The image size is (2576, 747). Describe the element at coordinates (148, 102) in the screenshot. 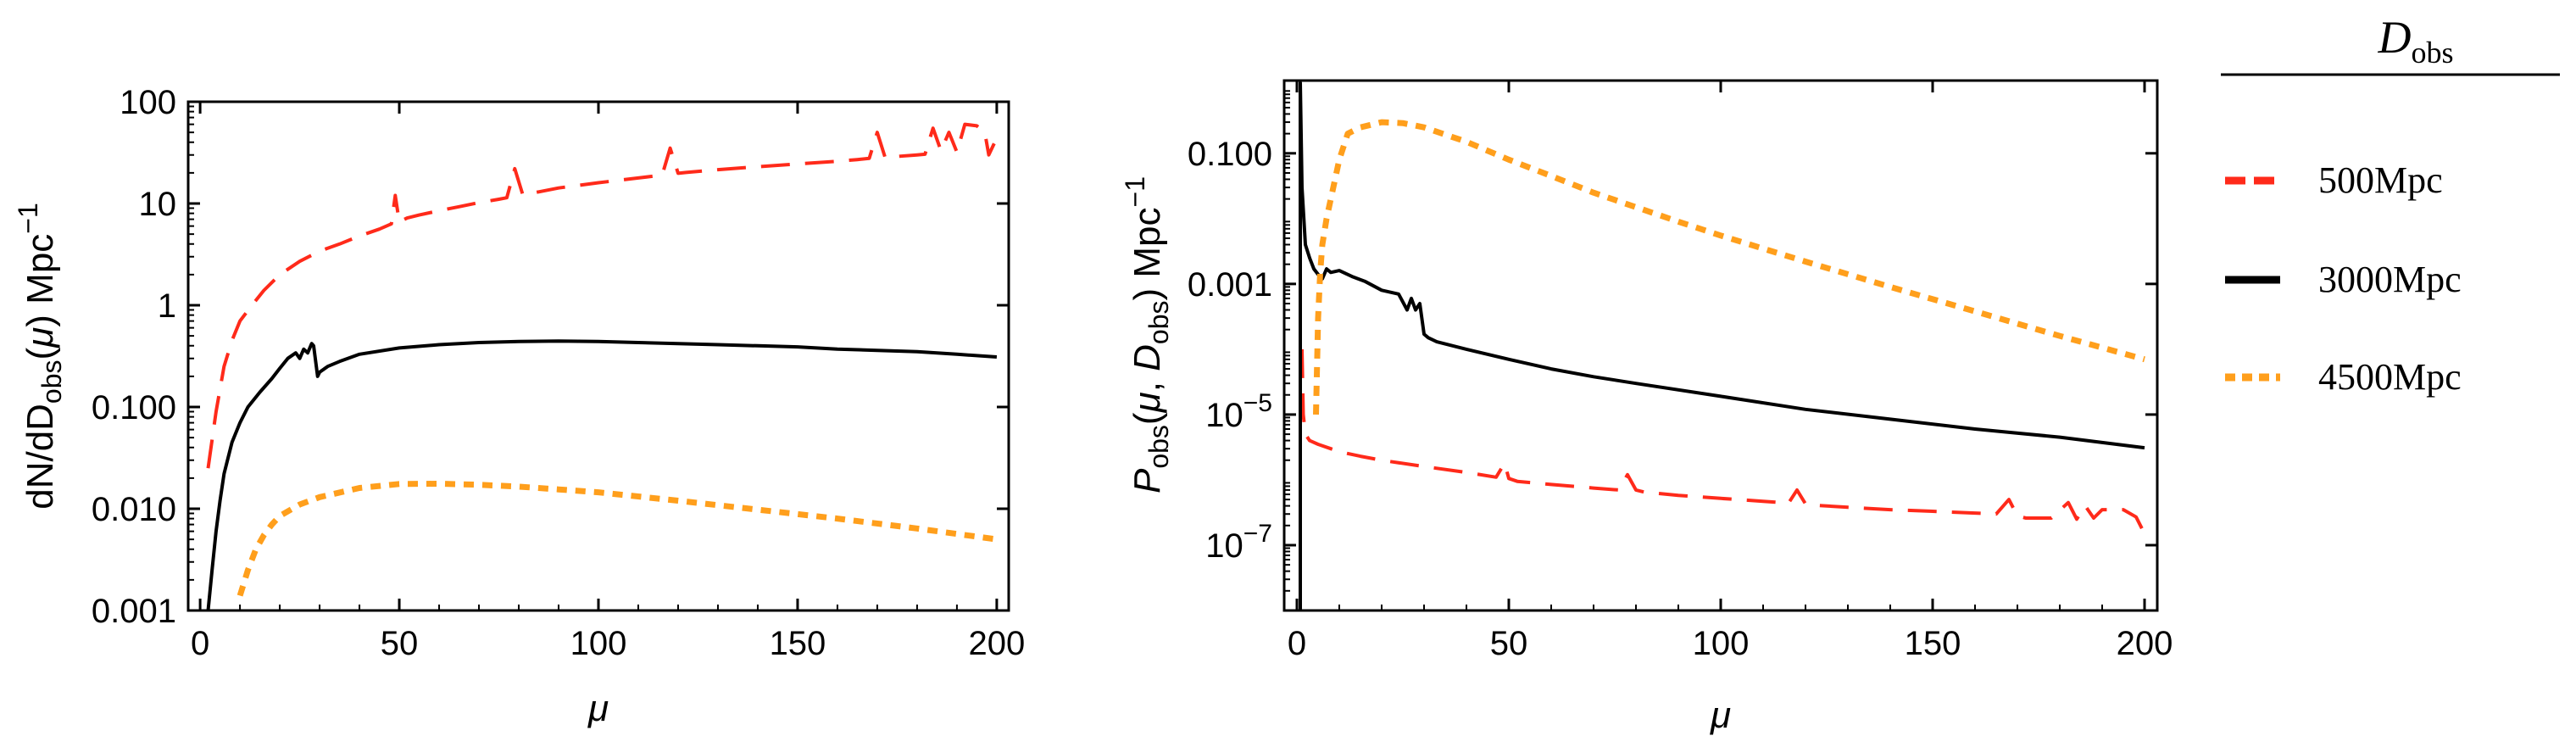

I see `left-chart-ytick-label: 100` at that location.